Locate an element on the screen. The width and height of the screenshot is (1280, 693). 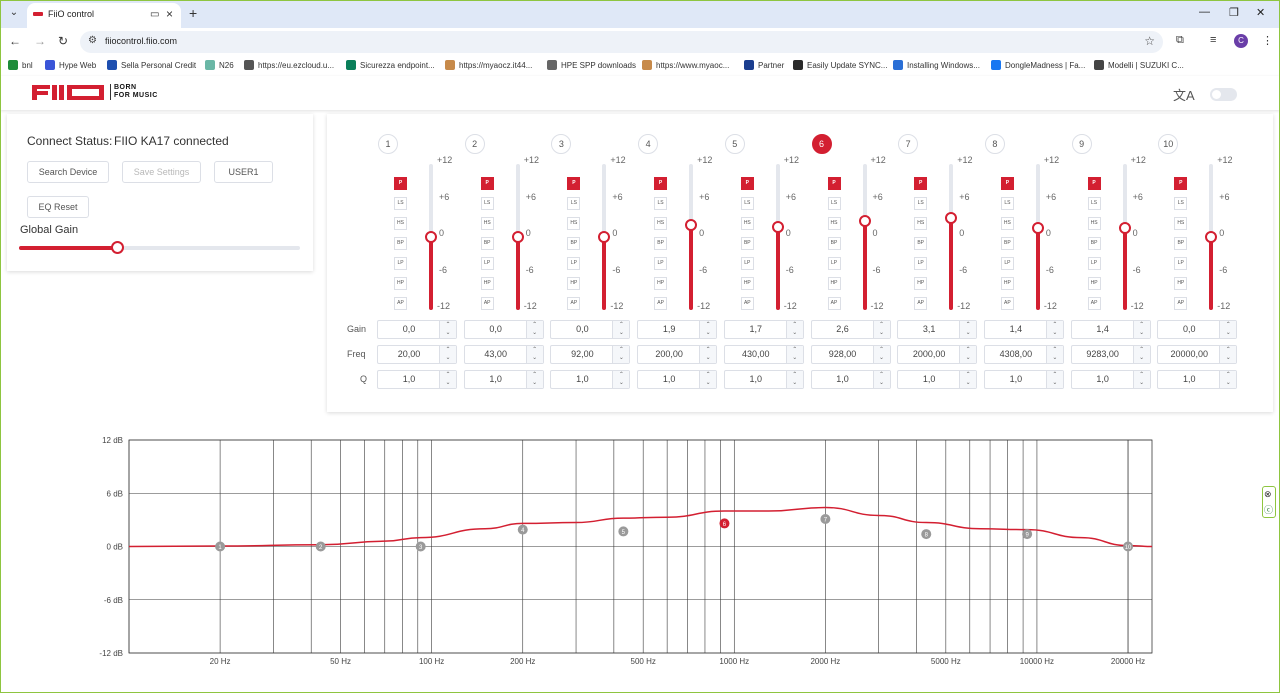
reading-list-icon: ≡ is located at coordinates (1213, 40).